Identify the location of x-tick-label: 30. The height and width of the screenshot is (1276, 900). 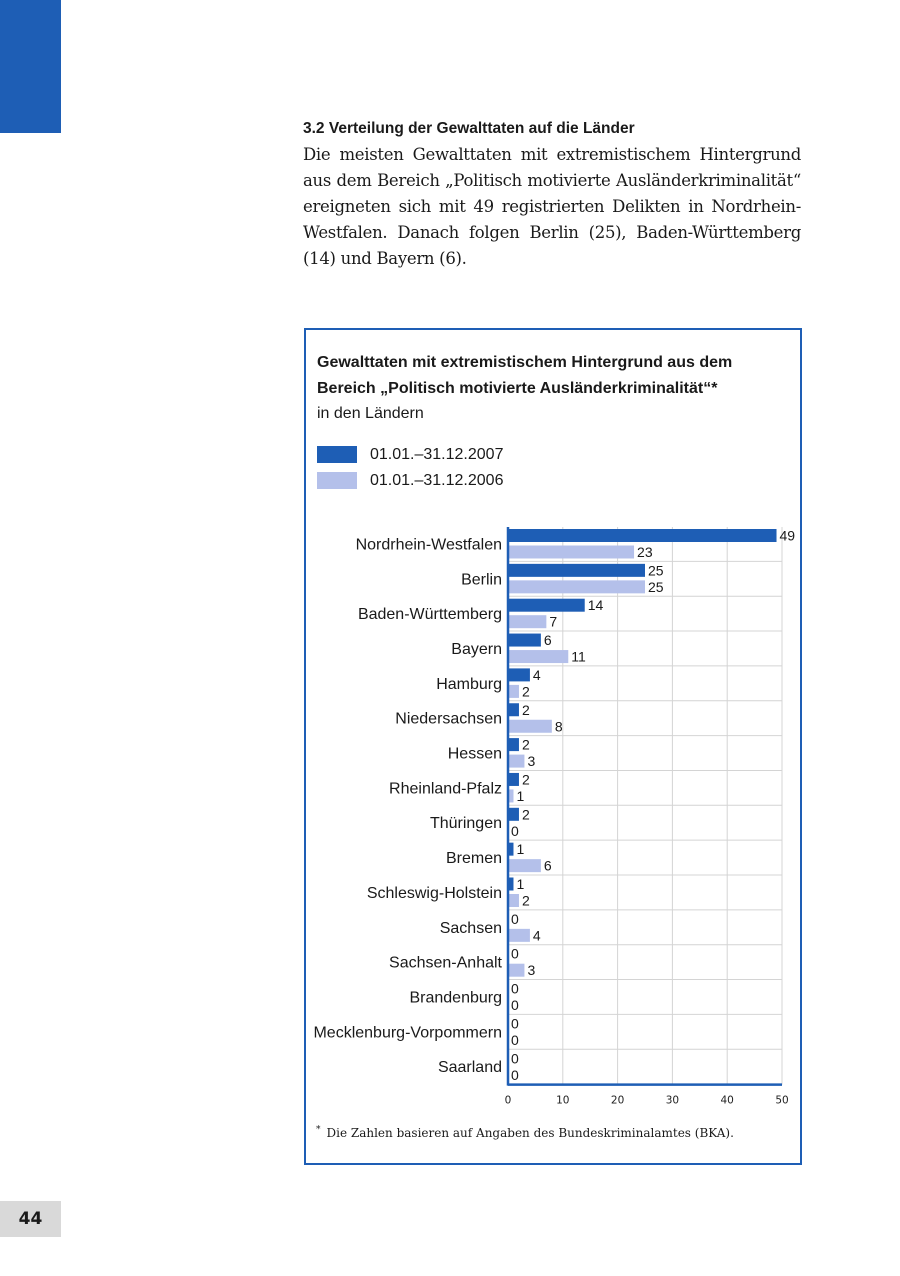
(672, 1101).